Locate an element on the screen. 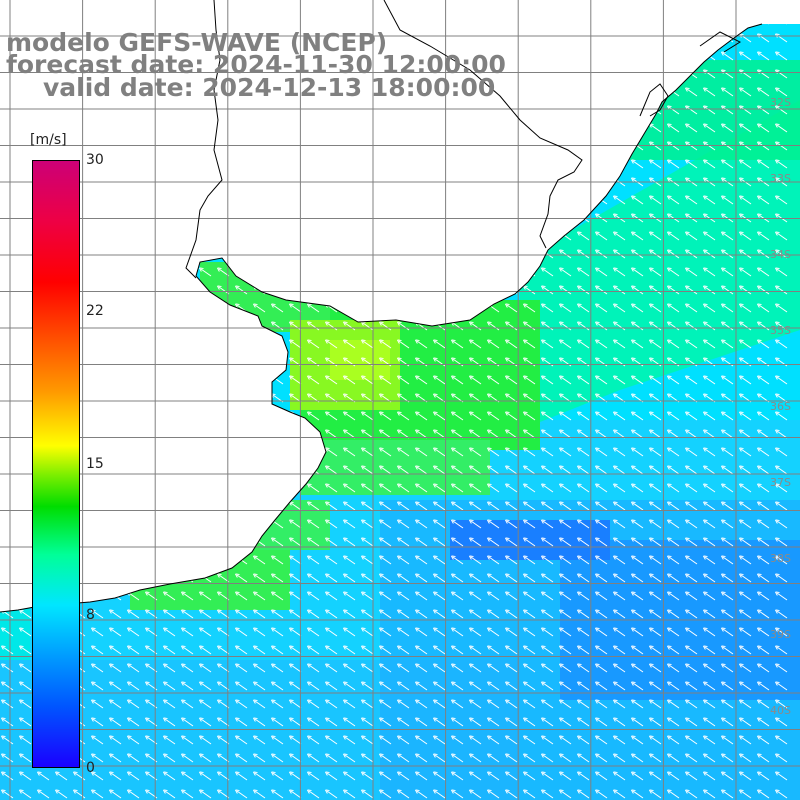  latitude-label: 40S is located at coordinates (780, 710).